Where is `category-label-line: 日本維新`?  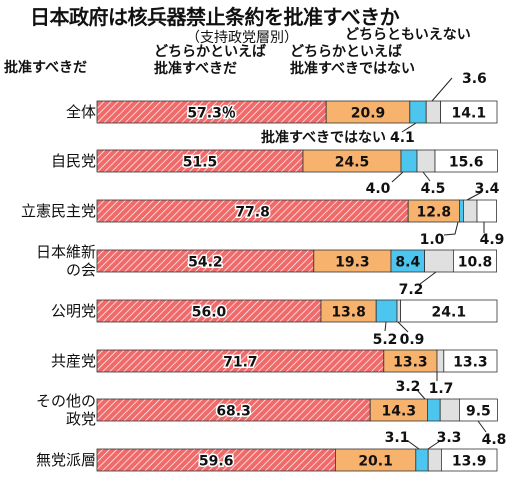
category-label-line: 日本維新 is located at coordinates (65, 252).